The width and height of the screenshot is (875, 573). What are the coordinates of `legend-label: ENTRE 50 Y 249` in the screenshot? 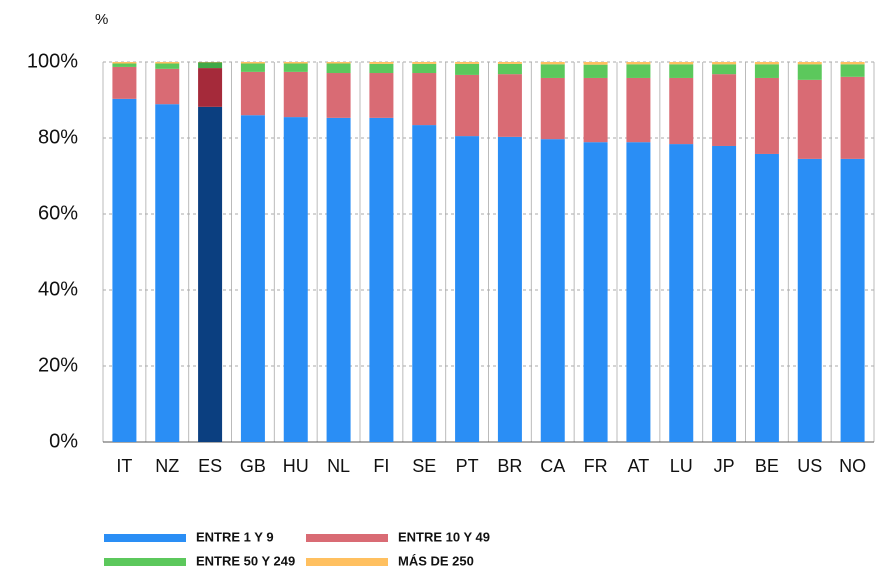 It's located at (245, 560).